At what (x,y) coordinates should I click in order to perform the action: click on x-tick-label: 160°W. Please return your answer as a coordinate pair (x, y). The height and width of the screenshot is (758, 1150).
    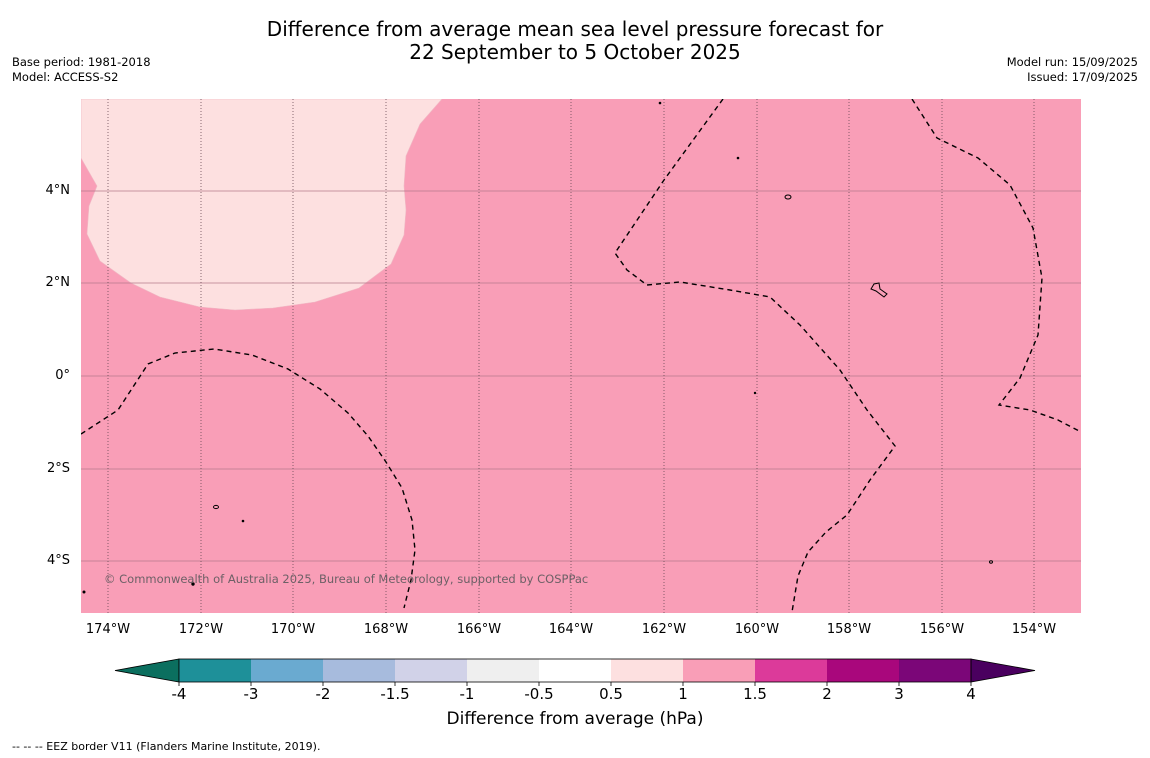
    Looking at the image, I should click on (757, 629).